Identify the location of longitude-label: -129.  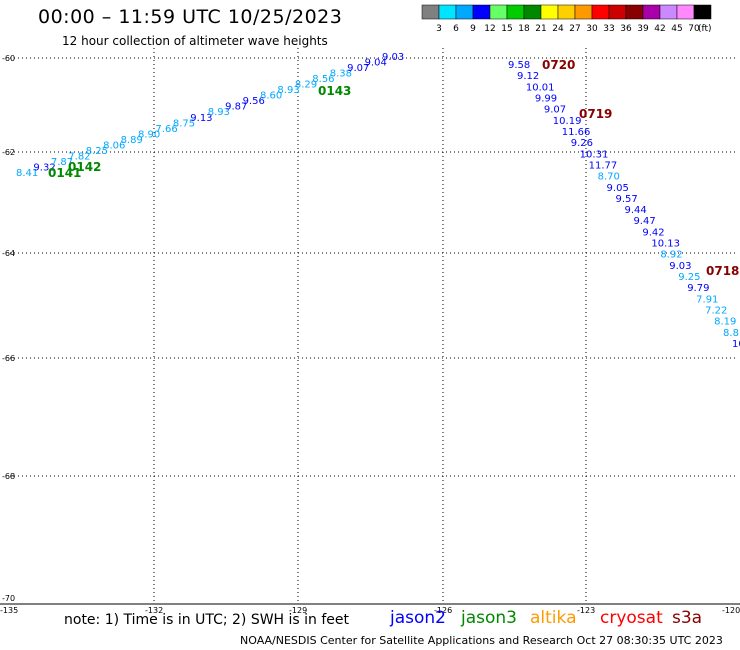
(298, 610).